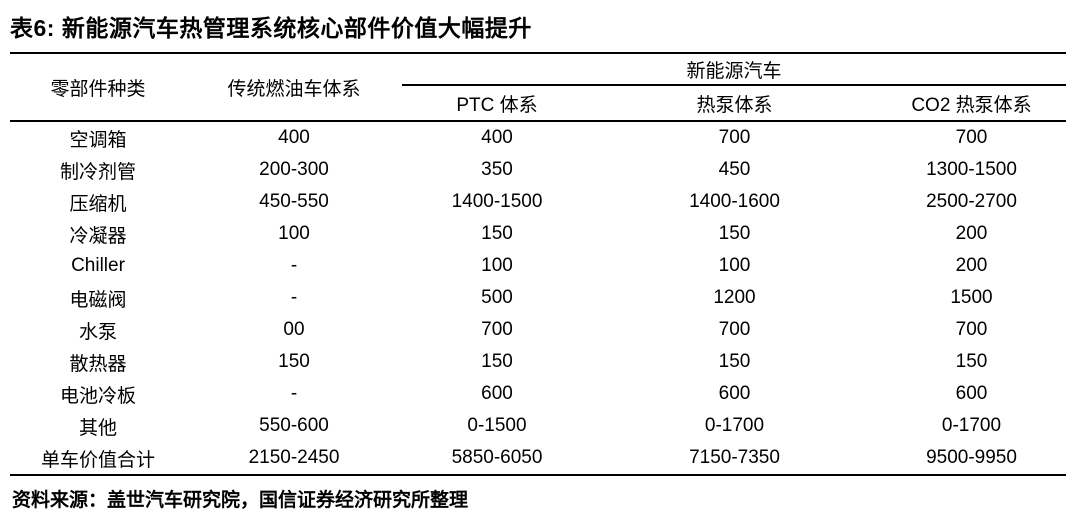  I want to click on column-header-heat-pump: 热泵体系, so click(734, 103).